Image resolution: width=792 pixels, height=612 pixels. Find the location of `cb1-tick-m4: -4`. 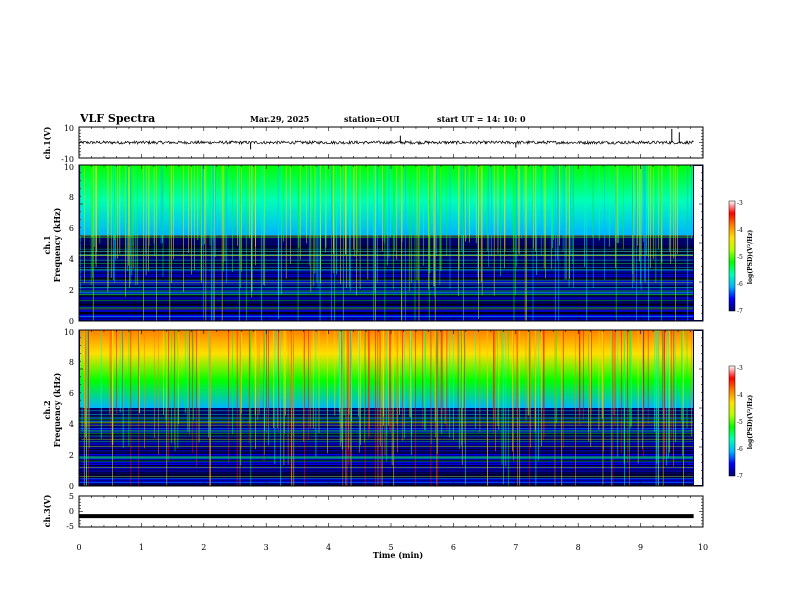

cb1-tick-m4: -4 is located at coordinates (740, 230).